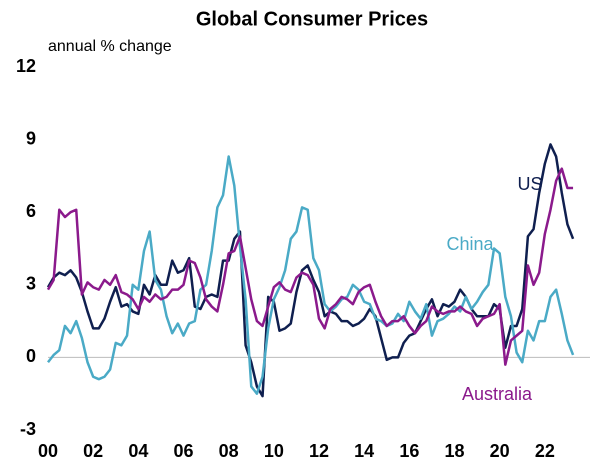 The height and width of the screenshot is (461, 593). What do you see at coordinates (319, 451) in the screenshot?
I see `x-tick-label: 12` at bounding box center [319, 451].